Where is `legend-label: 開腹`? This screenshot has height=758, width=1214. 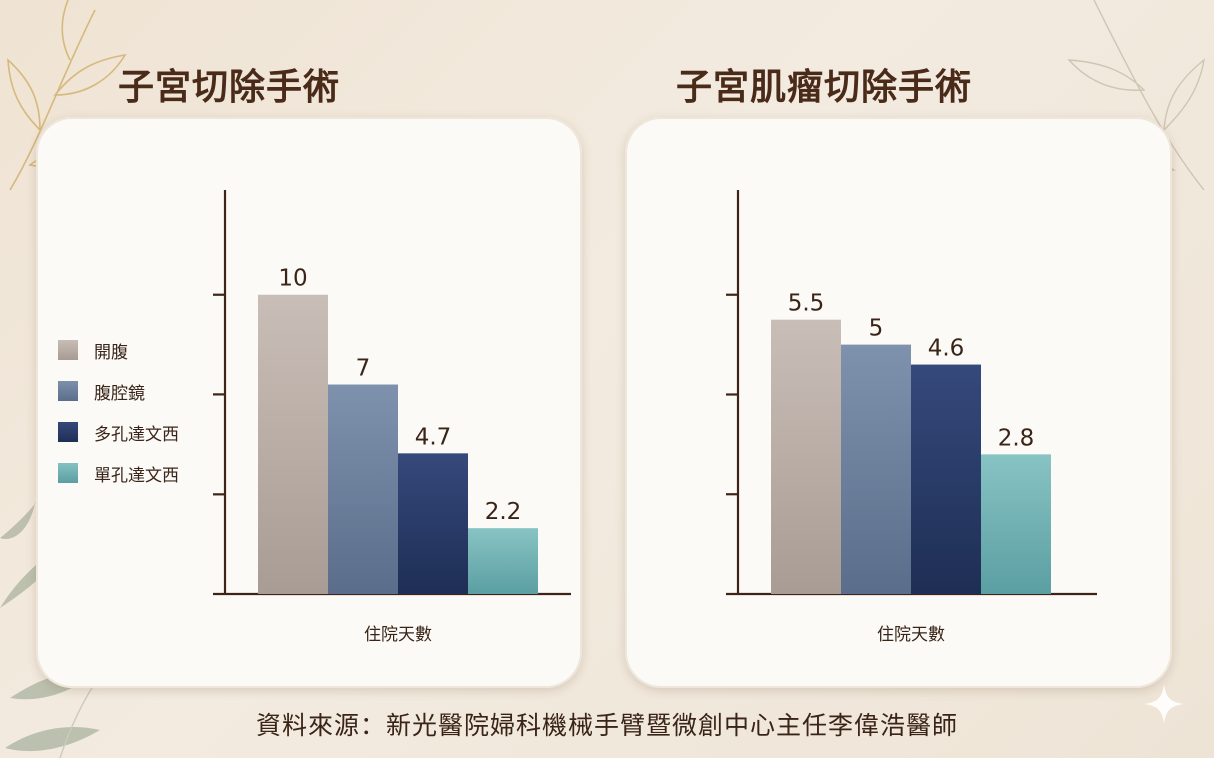 legend-label: 開腹 is located at coordinates (111, 352).